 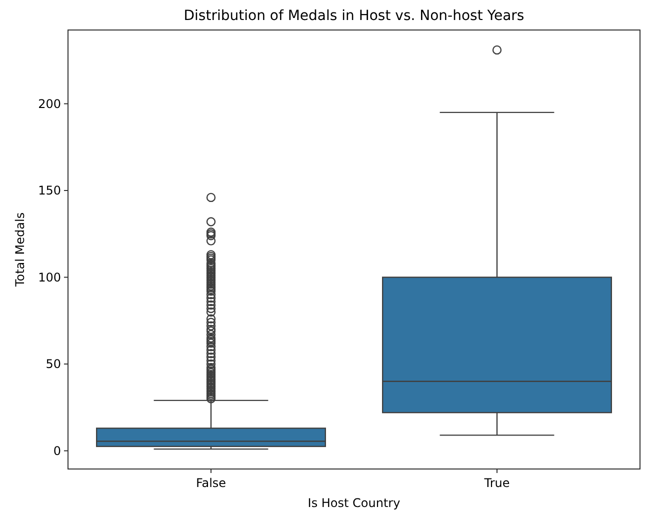 What do you see at coordinates (496, 483) in the screenshot?
I see `x-tick-label: True` at bounding box center [496, 483].